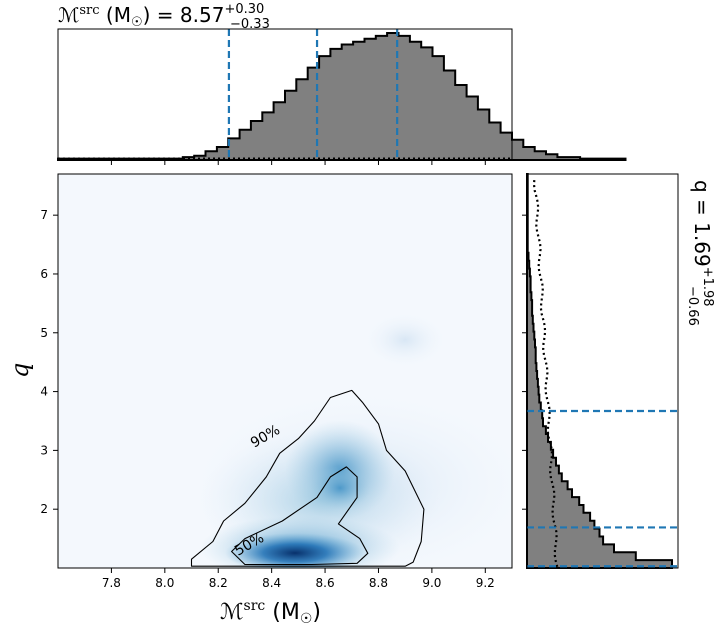  What do you see at coordinates (164, 583) in the screenshot?
I see `x-tick-label: 8.0` at bounding box center [164, 583].